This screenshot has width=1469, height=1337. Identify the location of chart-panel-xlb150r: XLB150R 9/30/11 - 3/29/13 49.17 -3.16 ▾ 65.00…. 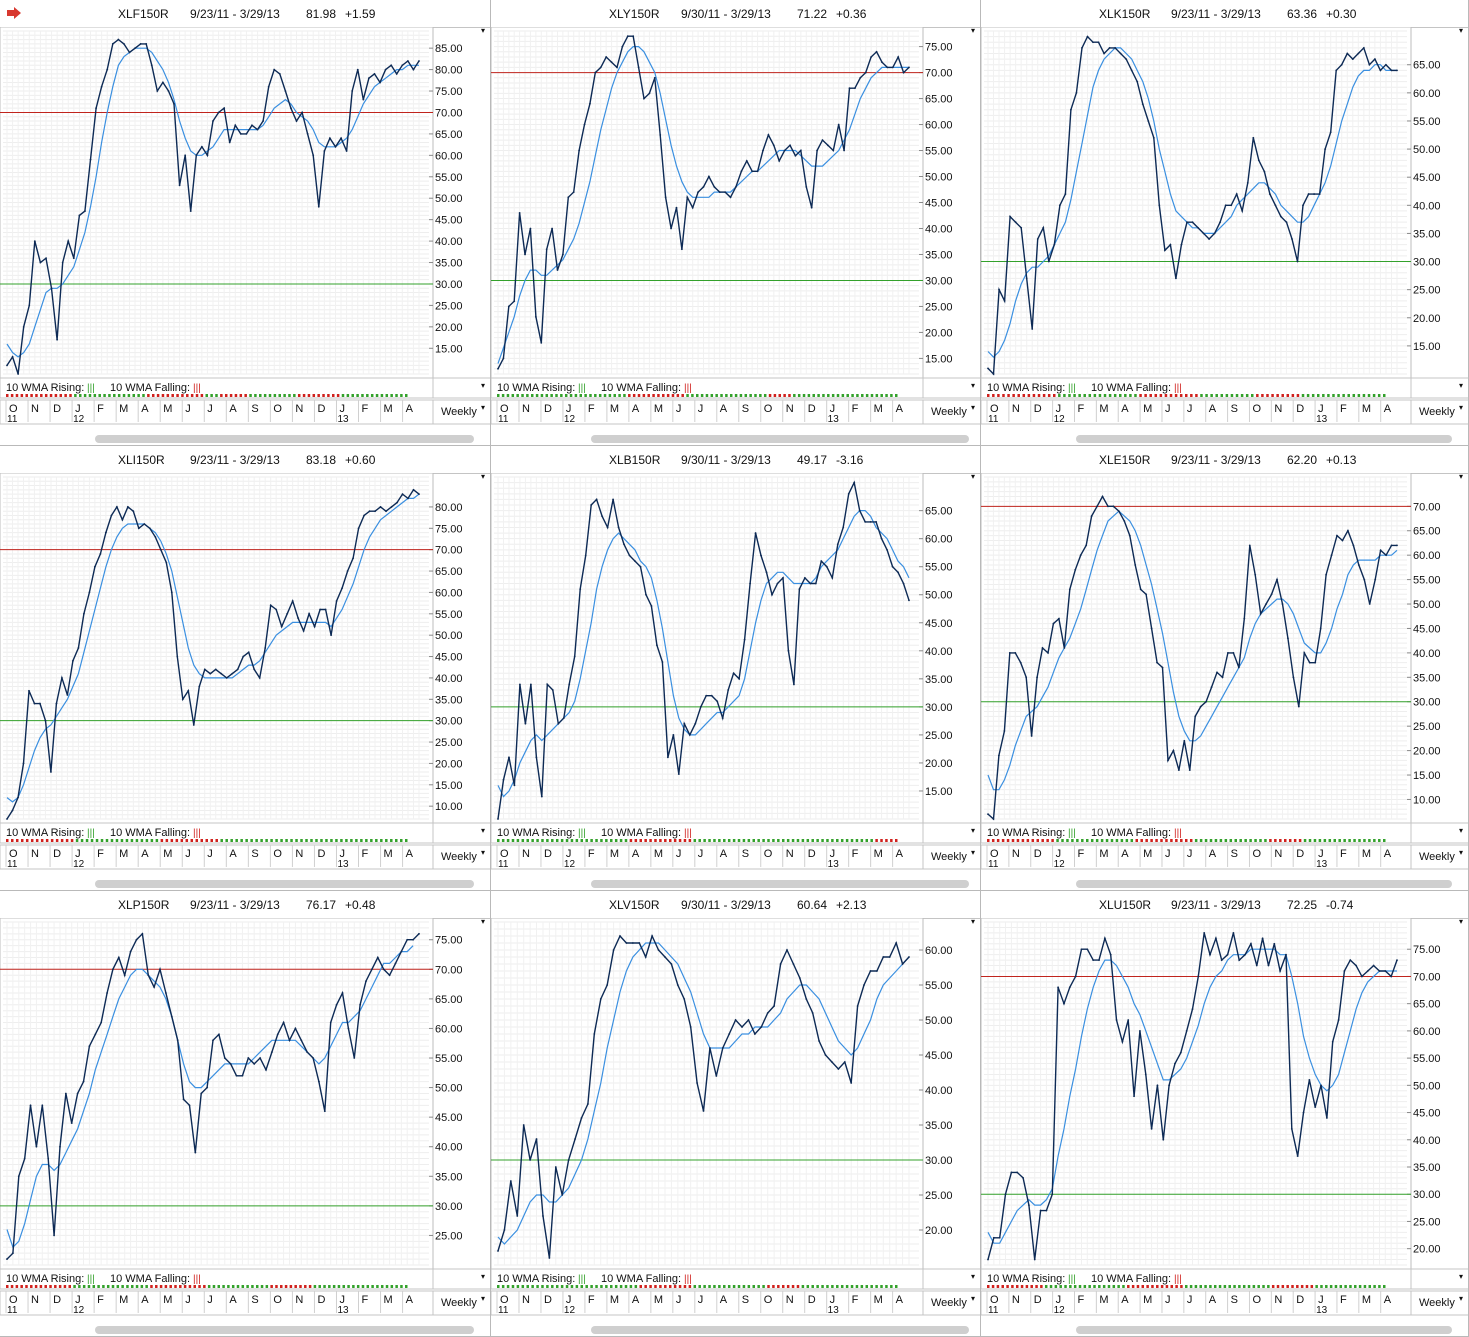
(736, 668).